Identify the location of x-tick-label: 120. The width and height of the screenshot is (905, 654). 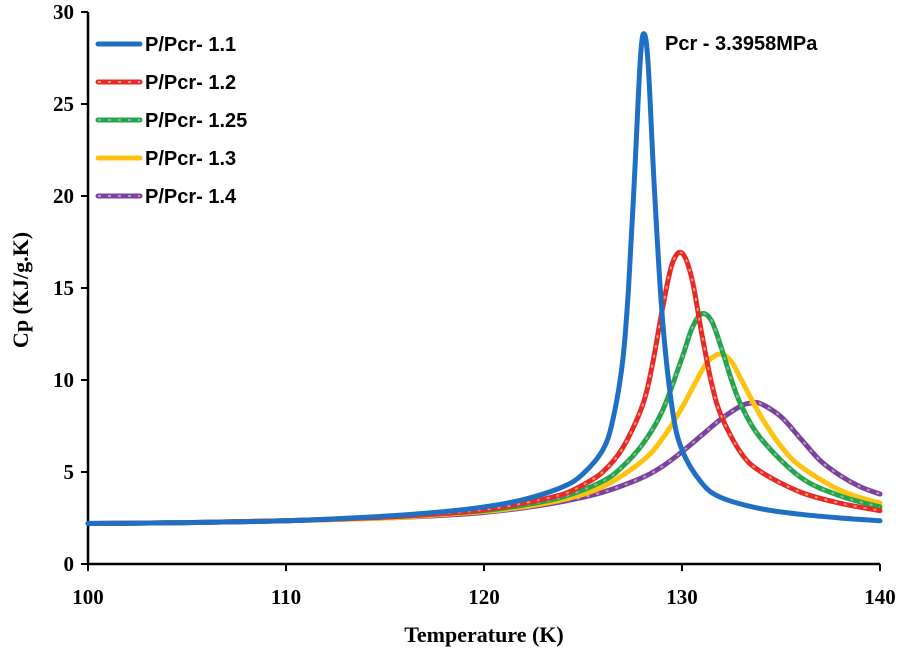
(484, 597).